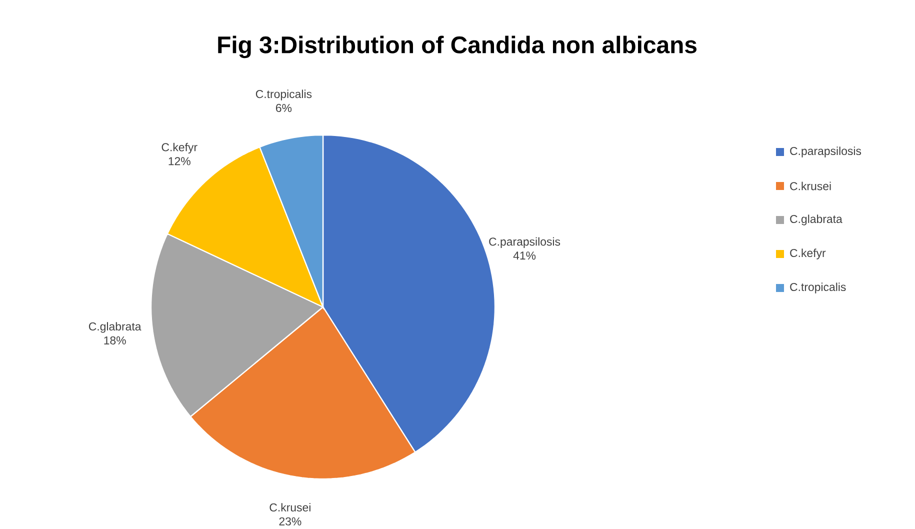 The image size is (915, 529). I want to click on slice-label: C.tropicalis, so click(284, 95).